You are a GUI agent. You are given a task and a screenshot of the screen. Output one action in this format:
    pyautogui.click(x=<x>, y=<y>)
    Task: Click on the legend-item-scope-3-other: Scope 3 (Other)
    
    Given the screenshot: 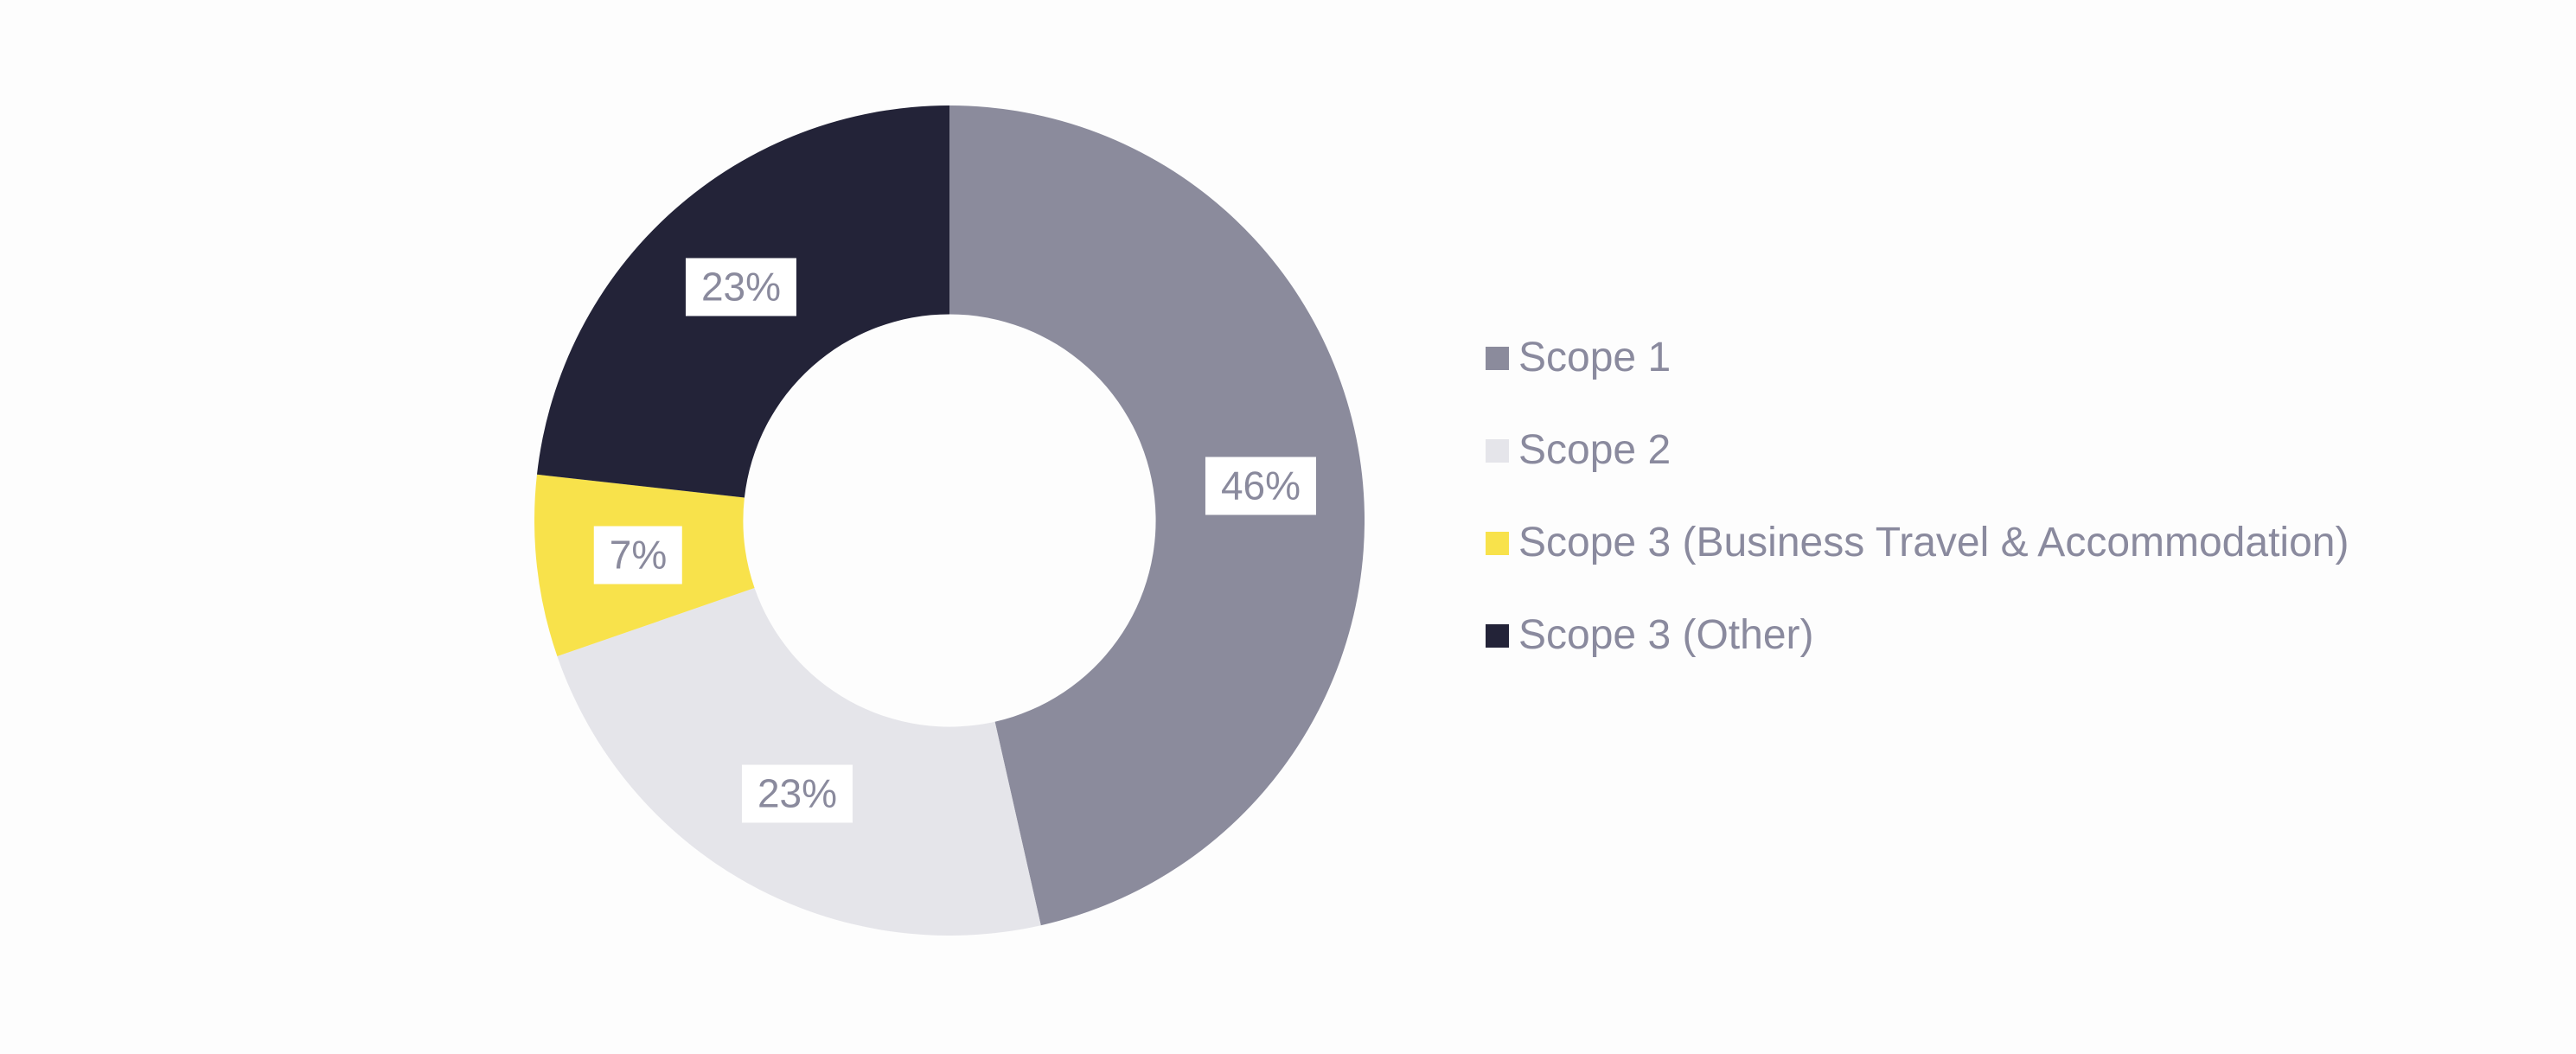 What is the action you would take?
    pyautogui.click(x=1918, y=635)
    